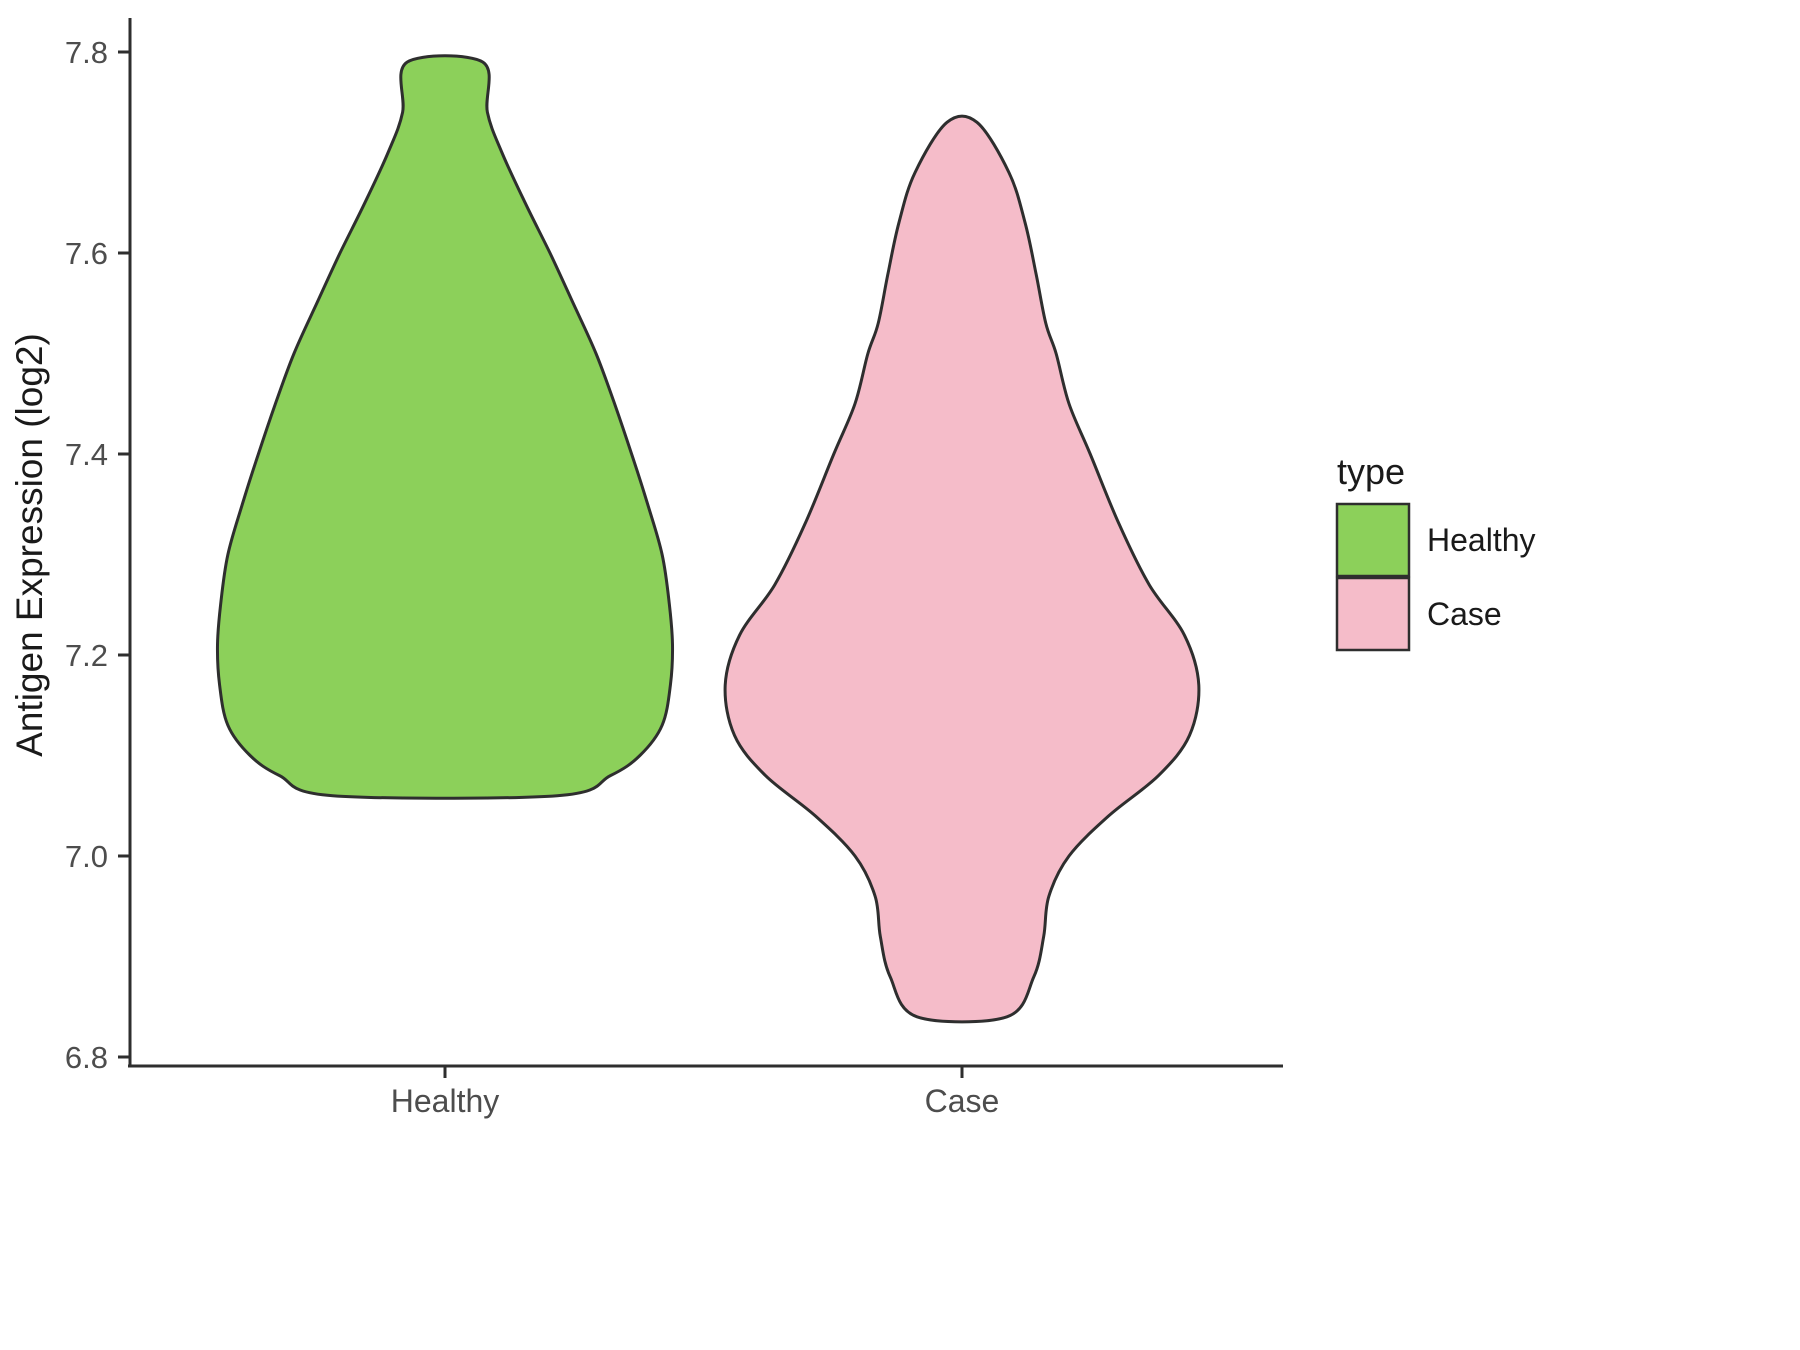 The image size is (1800, 1350). I want to click on y-tick-label: 7.8, so click(86, 52).